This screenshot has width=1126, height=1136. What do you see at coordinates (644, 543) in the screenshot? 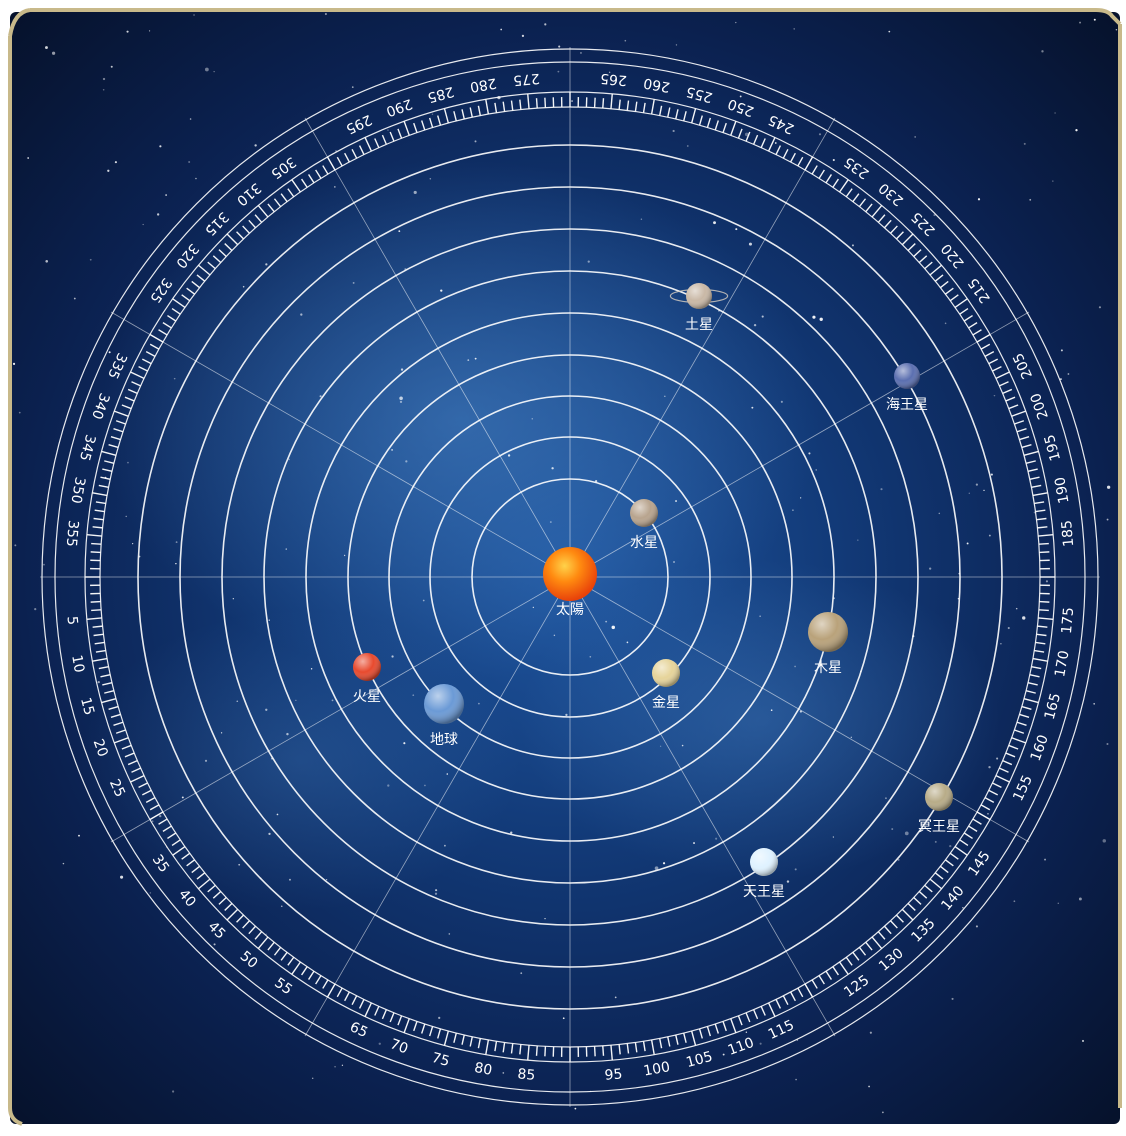
I see `planet-label: 水星` at bounding box center [644, 543].